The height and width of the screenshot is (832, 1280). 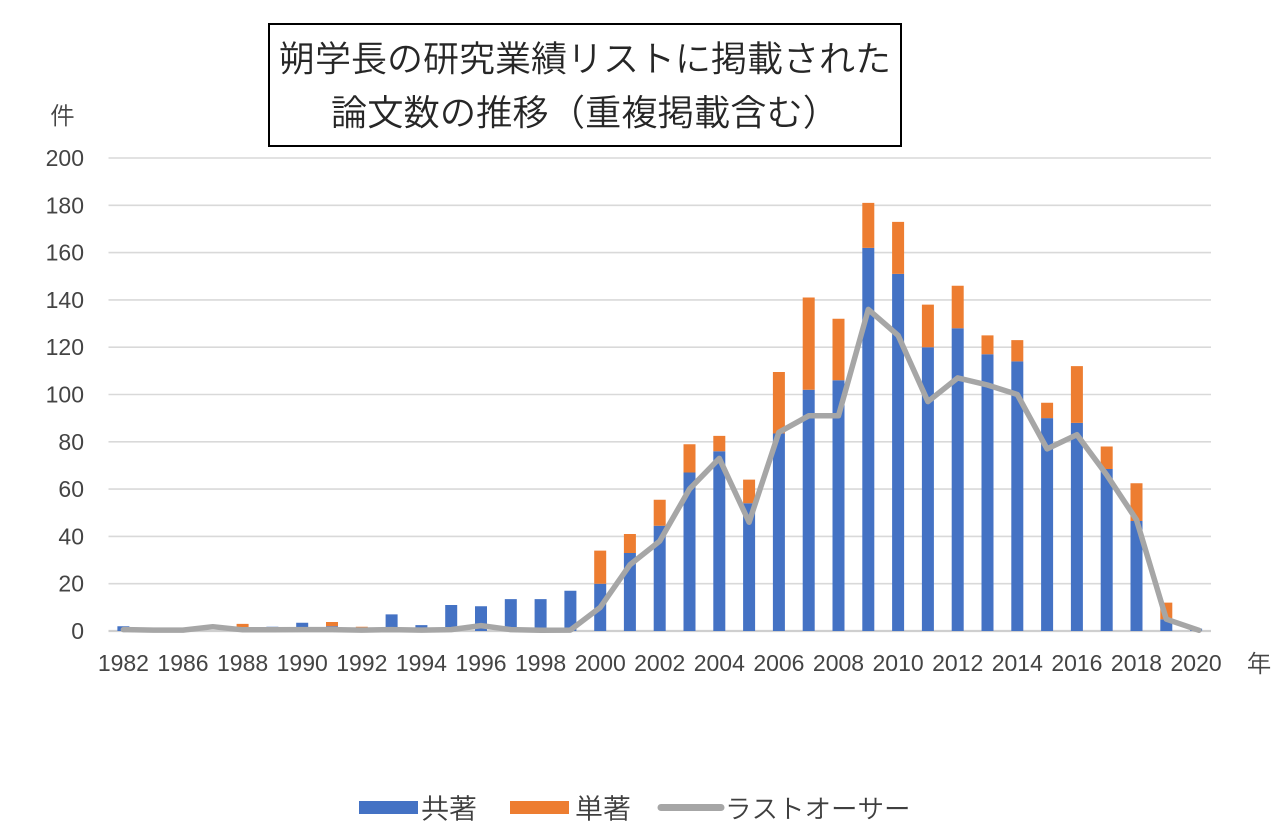 I want to click on svg-text: 80, so click(x=71, y=442).